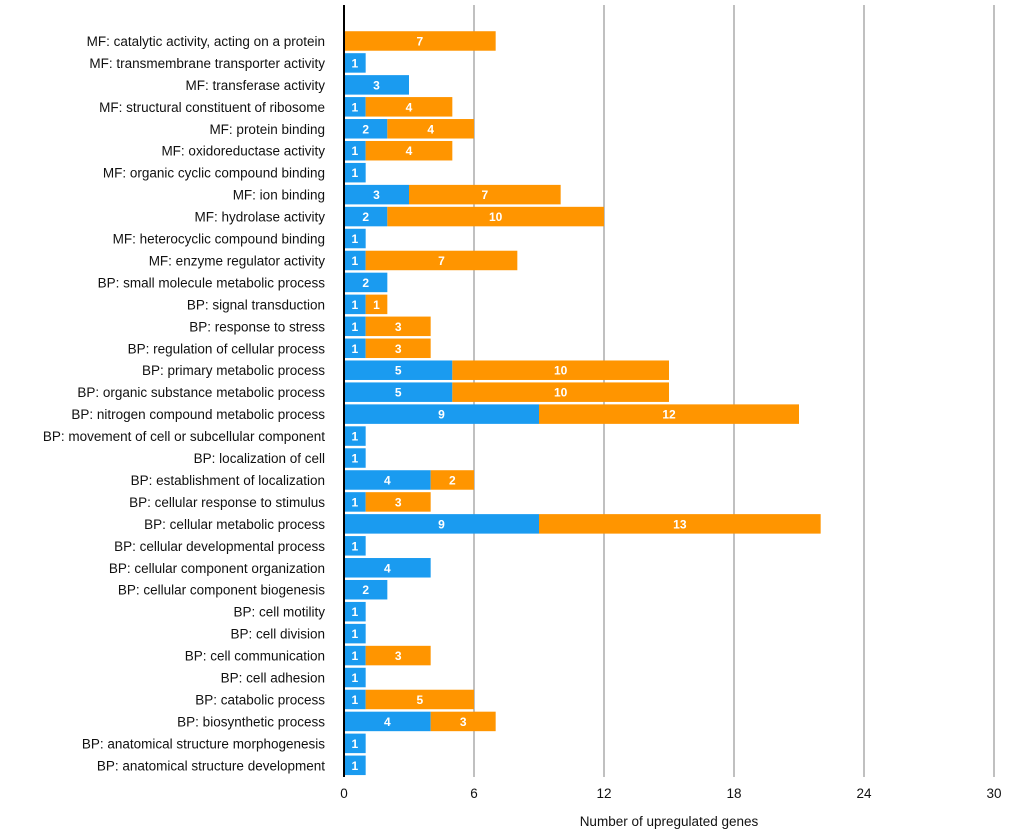 The height and width of the screenshot is (835, 1009). Describe the element at coordinates (214, 173) in the screenshot. I see `category-label: MF: organic cyclic compound binding` at that location.